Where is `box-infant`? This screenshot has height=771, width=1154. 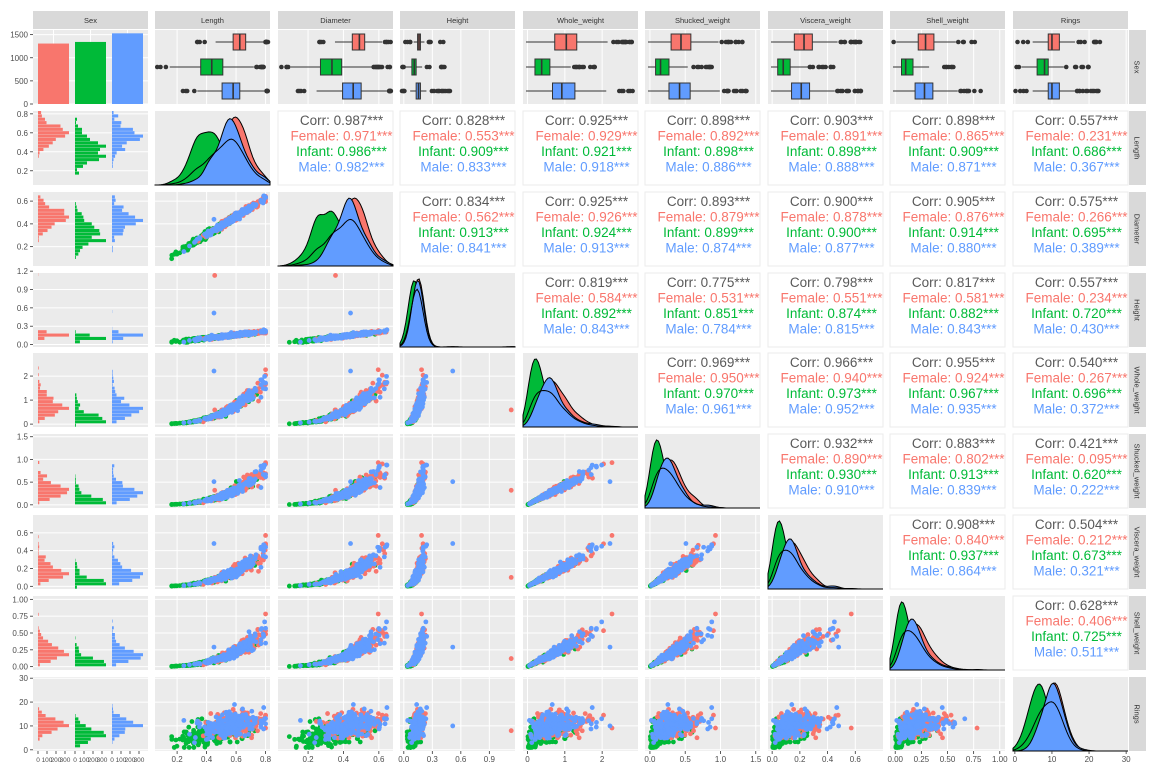 box-infant is located at coordinates (331, 67).